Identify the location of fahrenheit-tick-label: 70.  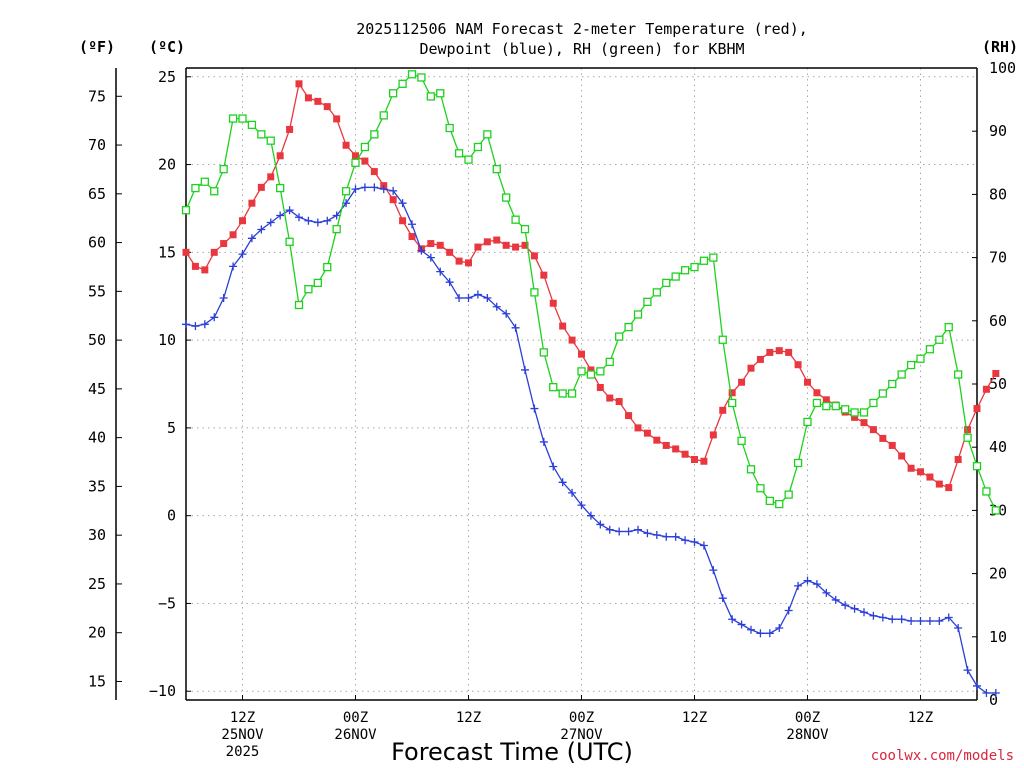
(97, 145).